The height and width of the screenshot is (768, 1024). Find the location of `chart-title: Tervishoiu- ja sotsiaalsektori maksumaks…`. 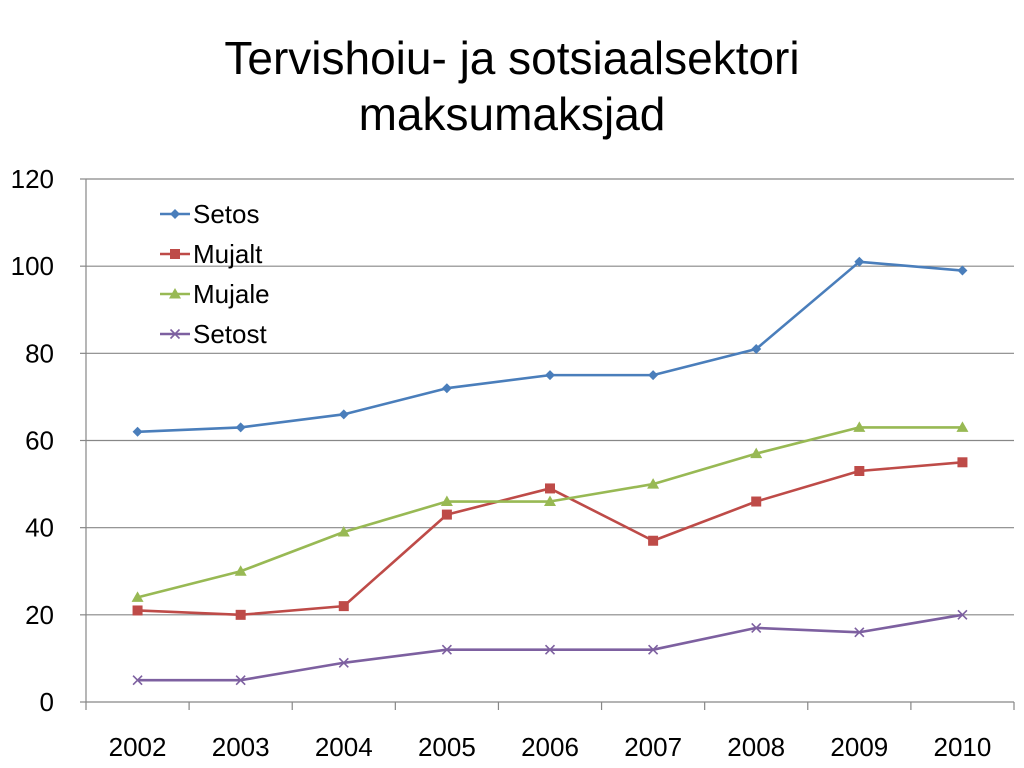

chart-title: Tervishoiu- ja sotsiaalsektori maksumaks… is located at coordinates (512, 86).